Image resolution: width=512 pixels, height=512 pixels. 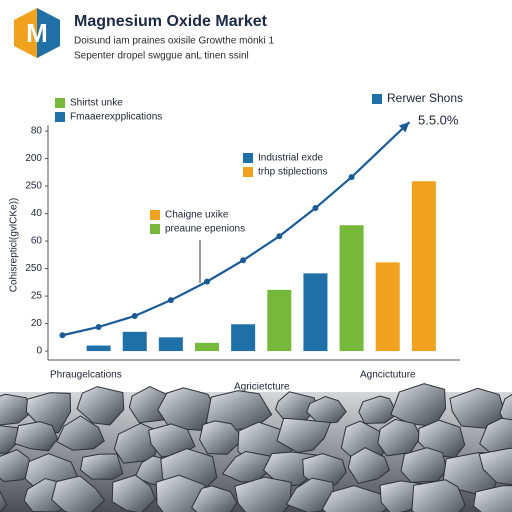 What do you see at coordinates (37, 296) in the screenshot?
I see `y-tick-label: 25` at bounding box center [37, 296].